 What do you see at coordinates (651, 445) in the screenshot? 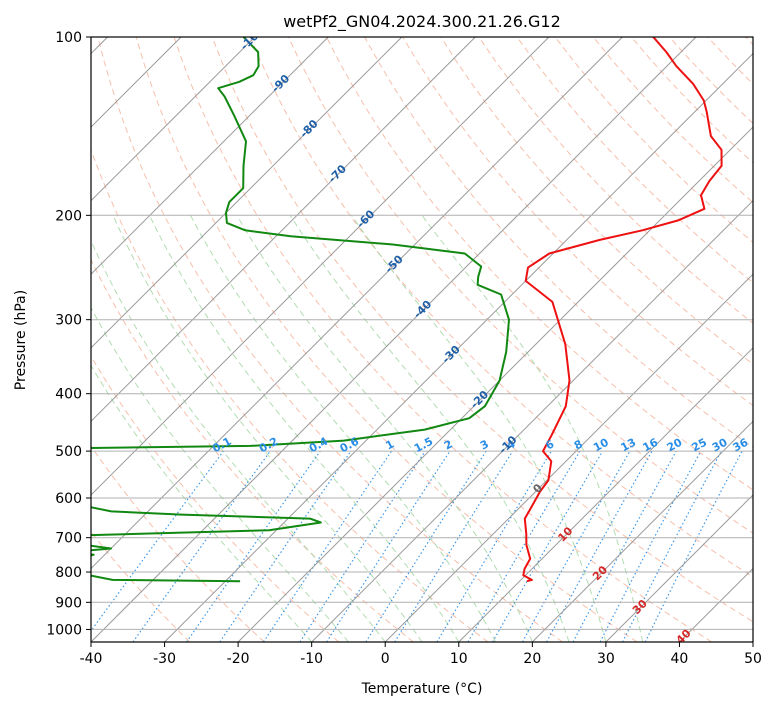
I see `mixing-ratio-label: 16` at bounding box center [651, 445].